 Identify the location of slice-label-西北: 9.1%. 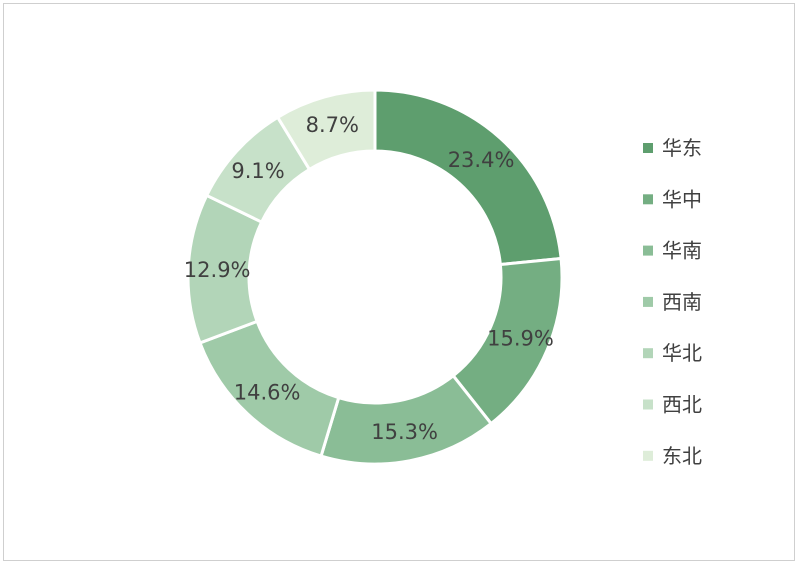
(257, 171).